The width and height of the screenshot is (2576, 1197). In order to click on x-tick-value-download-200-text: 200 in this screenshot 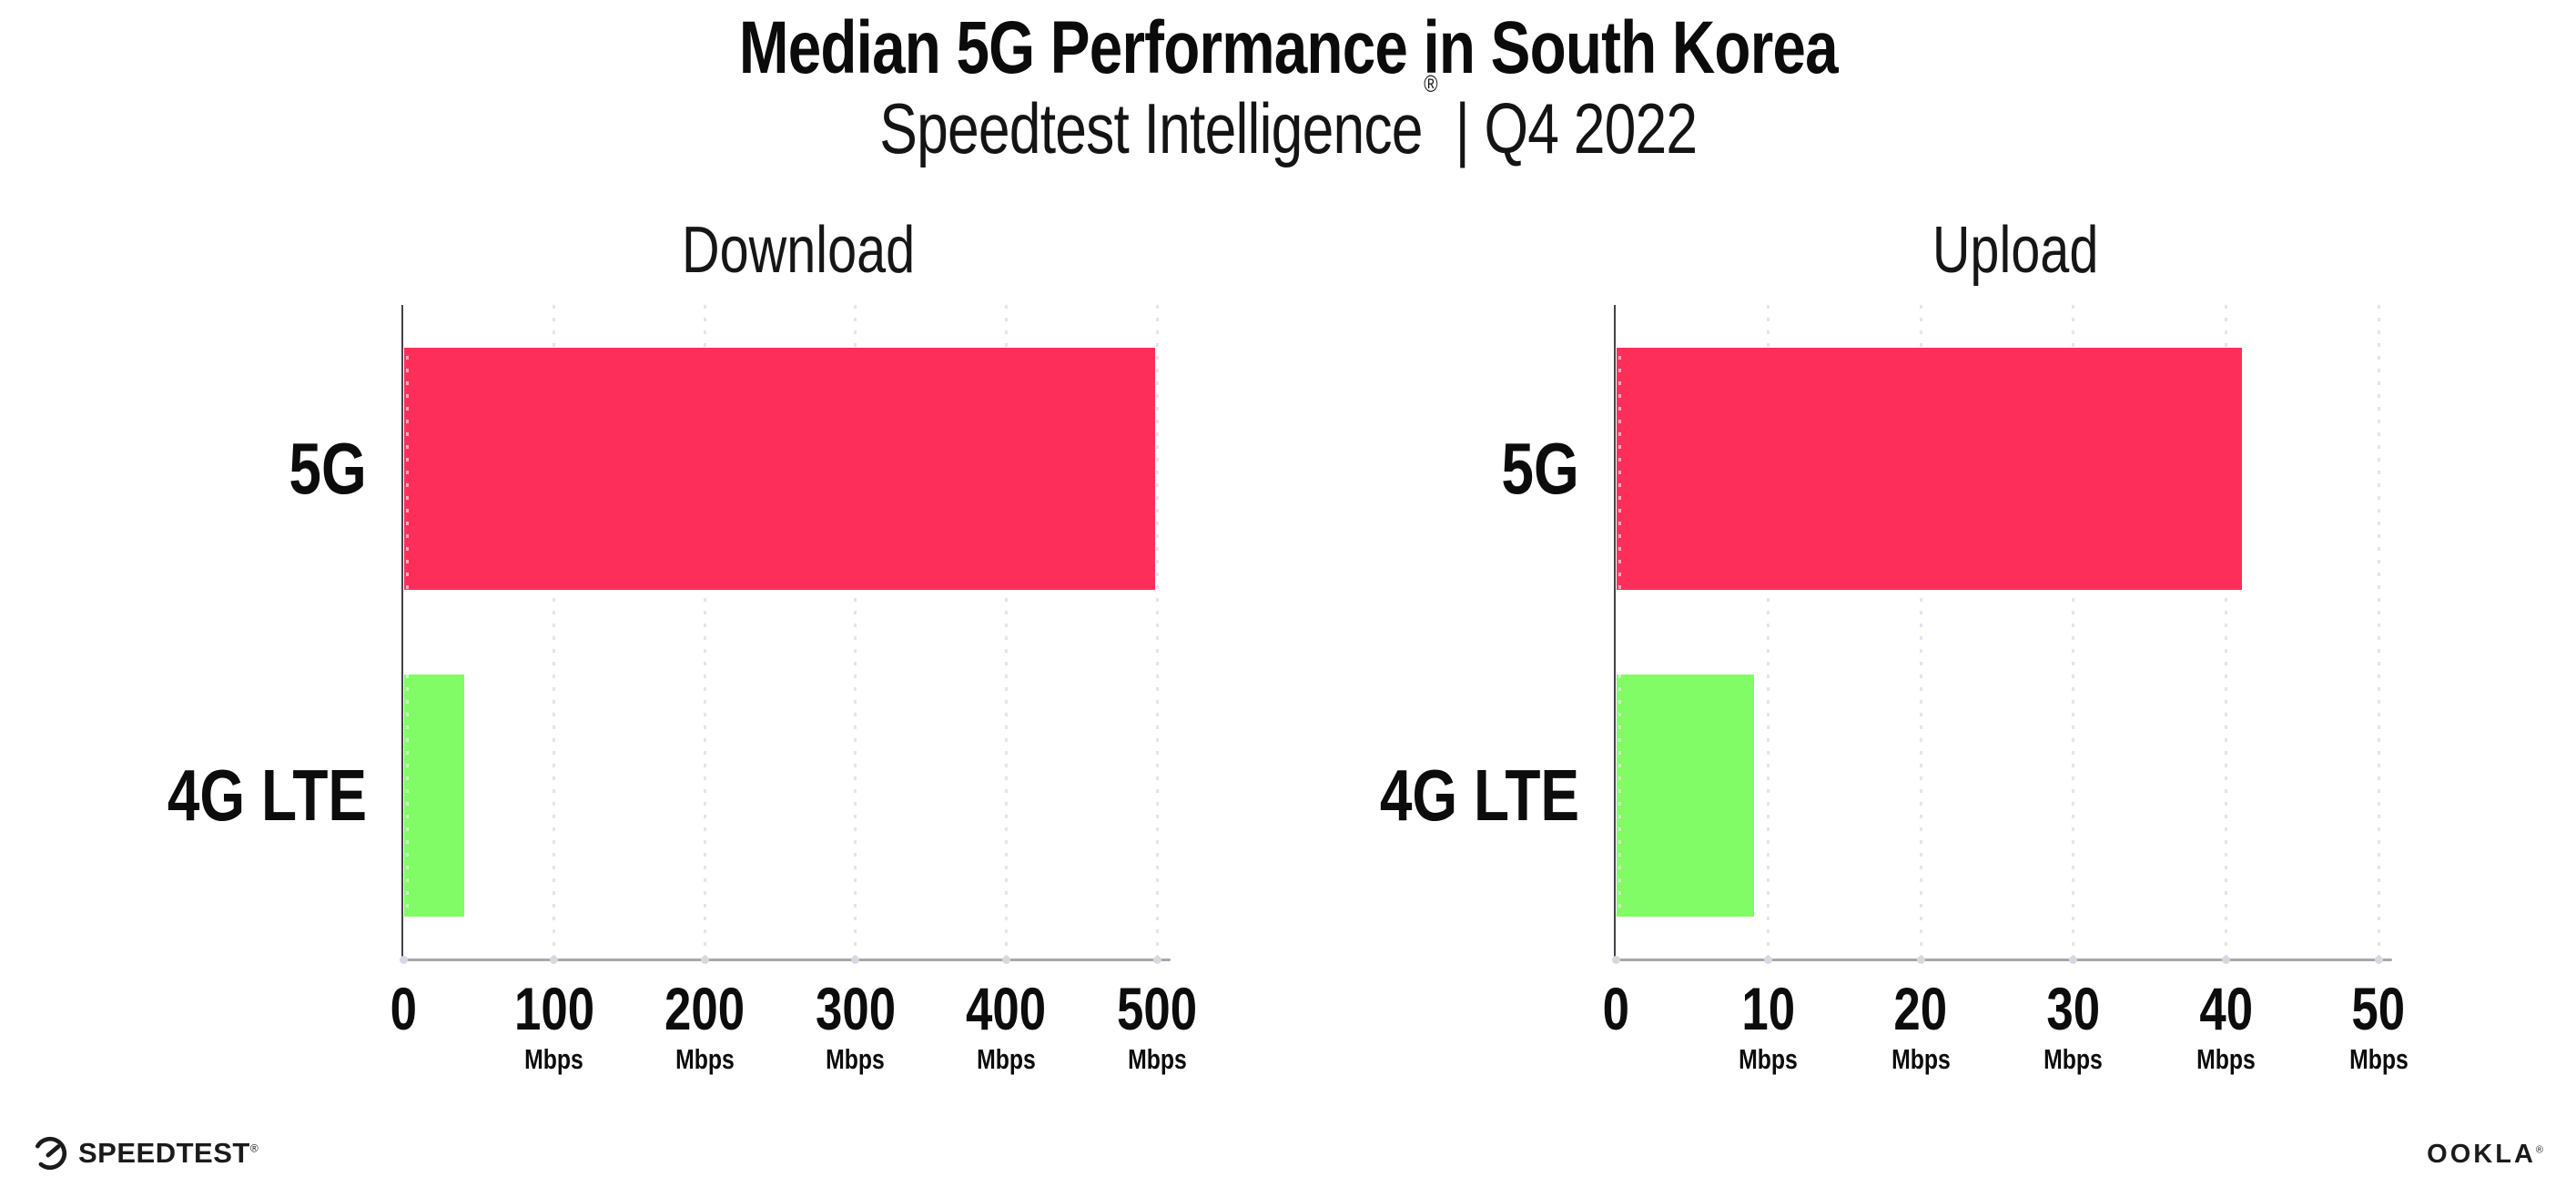, I will do `click(704, 1008)`.